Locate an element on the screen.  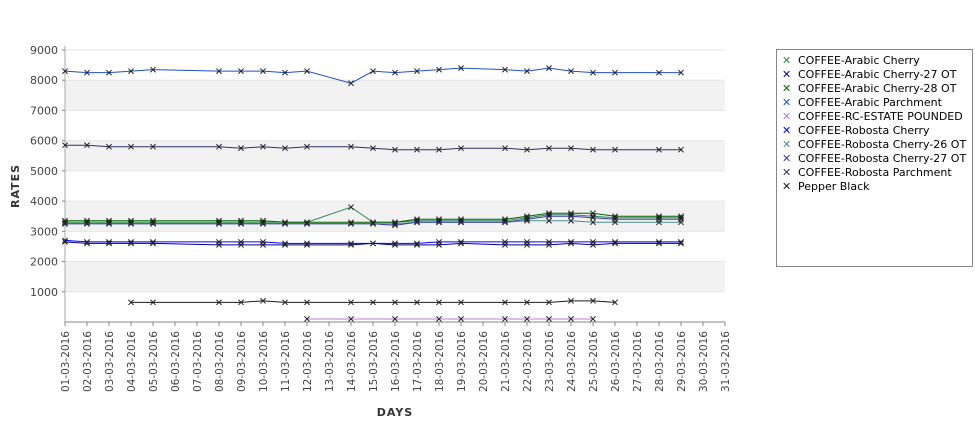
x-tick-label: 18-03-2016 is located at coordinates (440, 361).